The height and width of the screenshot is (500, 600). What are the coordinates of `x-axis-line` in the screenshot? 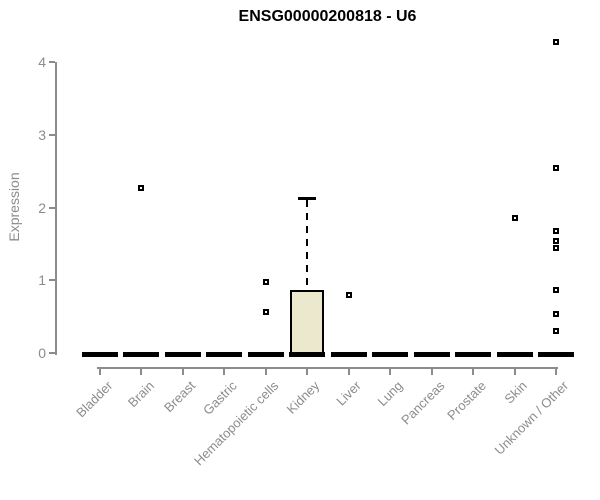 It's located at (327, 368).